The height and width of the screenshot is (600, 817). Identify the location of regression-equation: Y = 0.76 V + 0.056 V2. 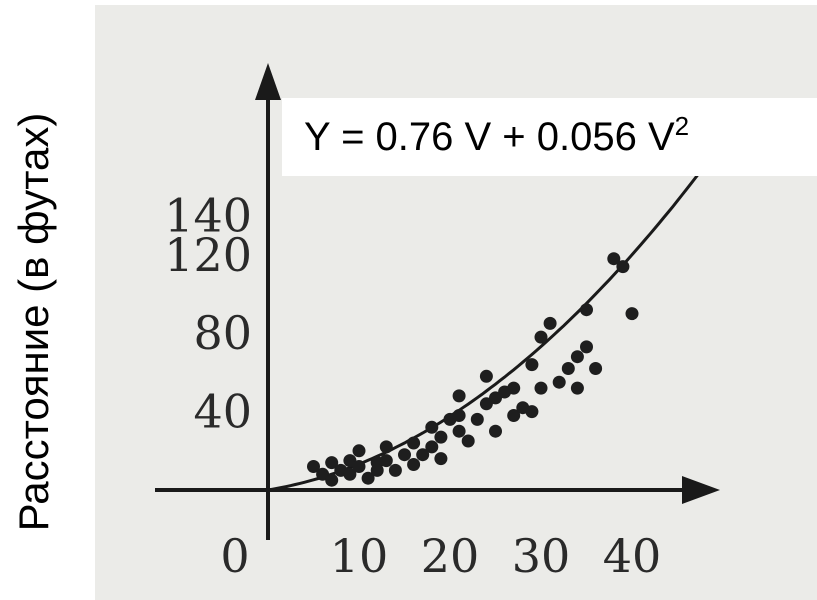
(549, 137).